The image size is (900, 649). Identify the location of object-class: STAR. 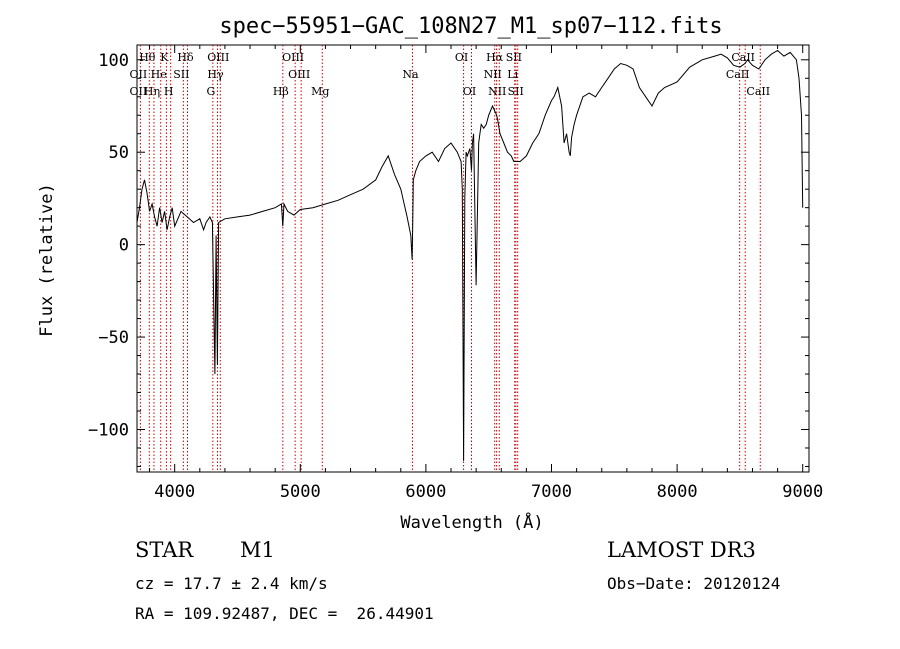
(164, 550).